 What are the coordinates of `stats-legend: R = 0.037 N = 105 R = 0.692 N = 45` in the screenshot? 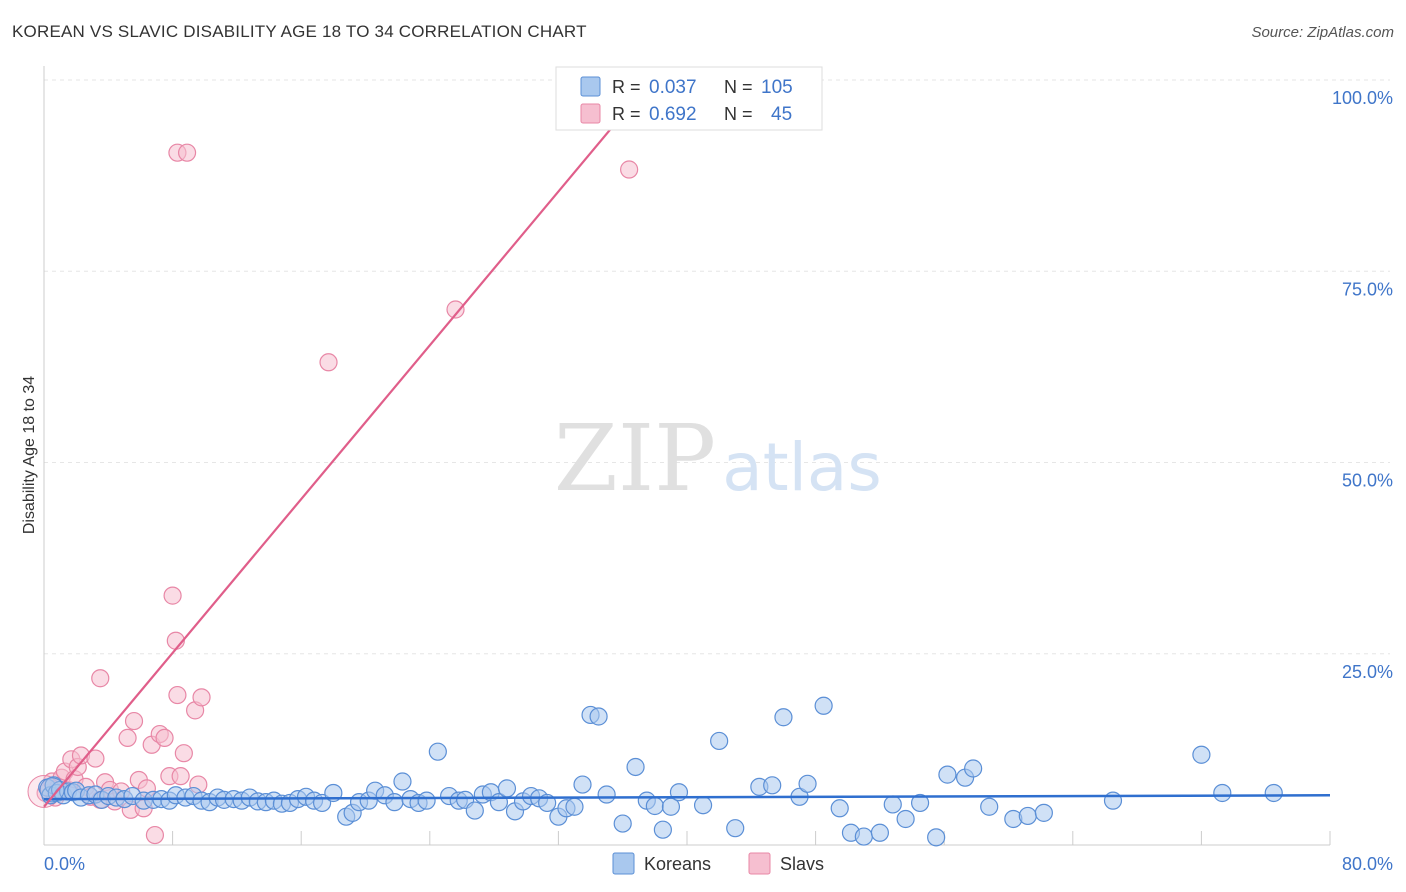 It's located at (689, 98).